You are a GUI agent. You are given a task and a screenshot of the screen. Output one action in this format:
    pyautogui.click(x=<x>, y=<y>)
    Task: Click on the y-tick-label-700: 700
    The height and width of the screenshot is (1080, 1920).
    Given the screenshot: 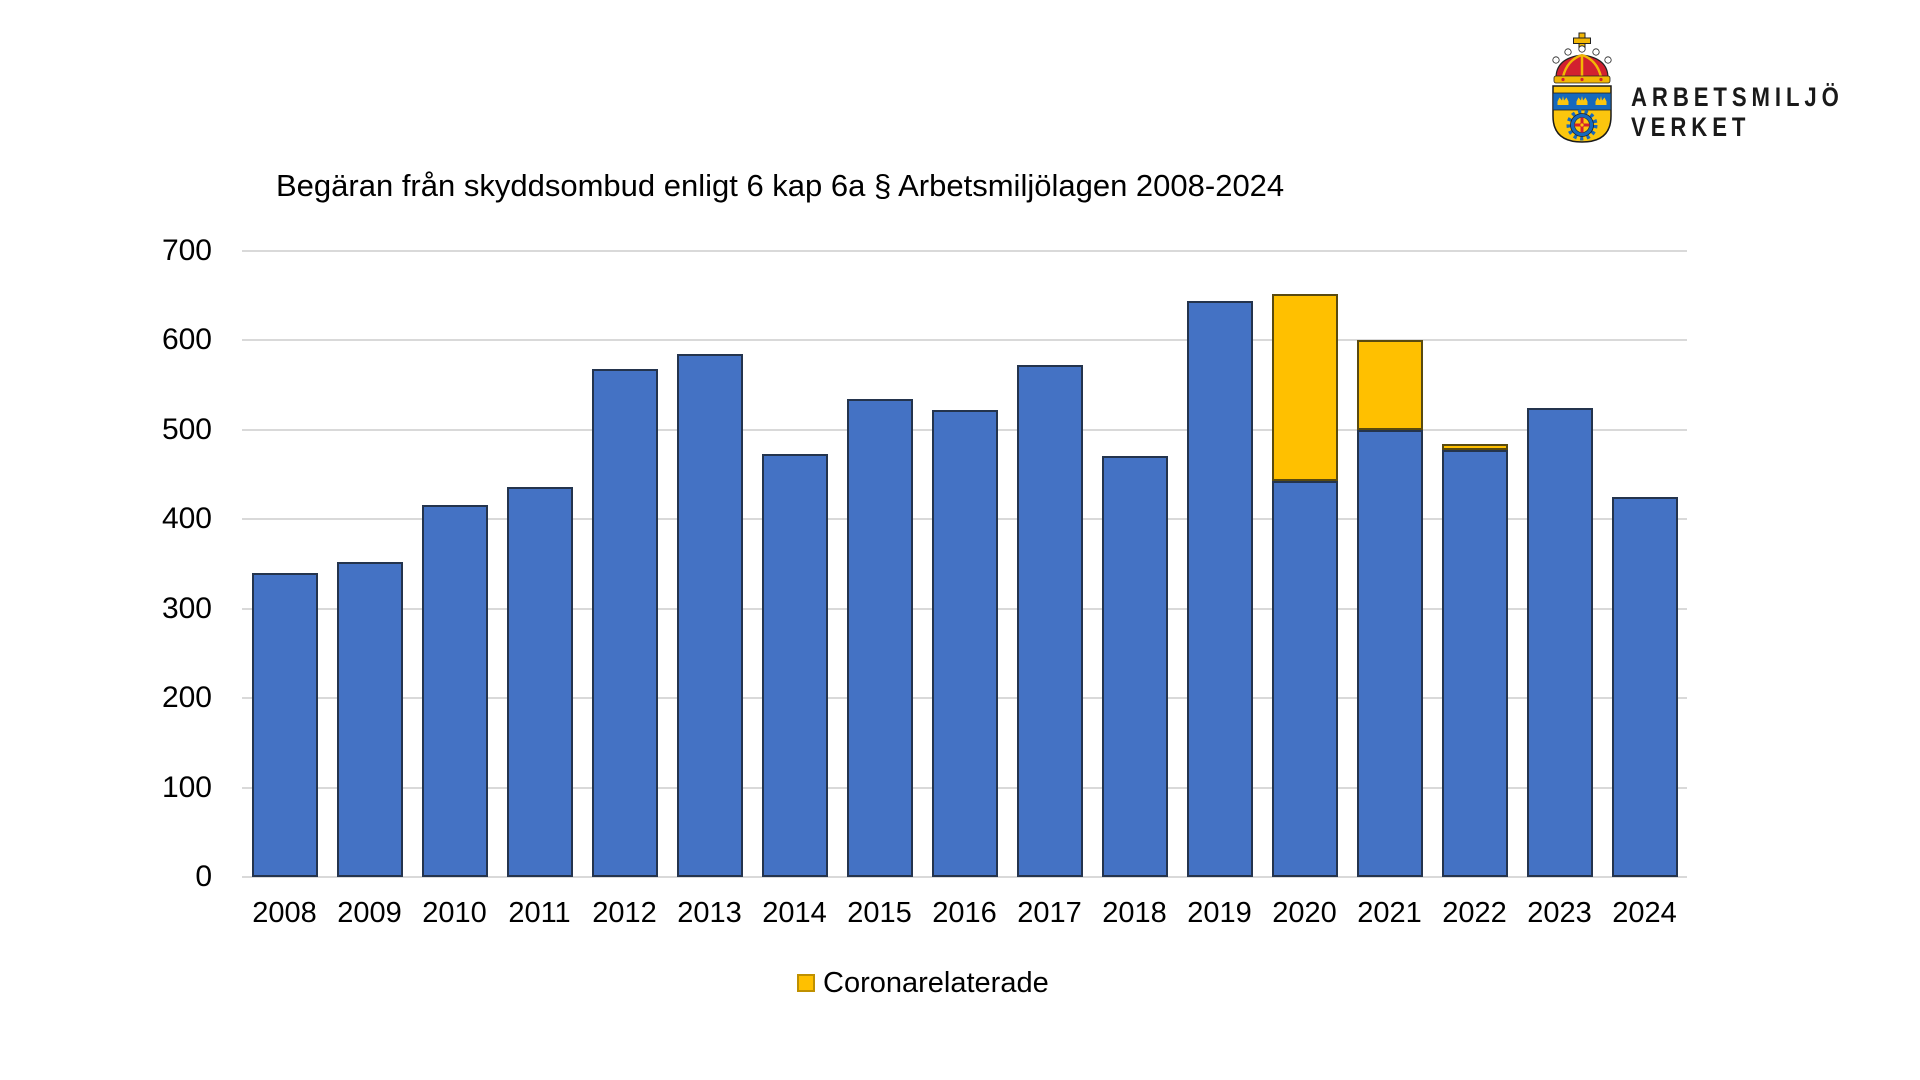 What is the action you would take?
    pyautogui.click(x=186, y=250)
    